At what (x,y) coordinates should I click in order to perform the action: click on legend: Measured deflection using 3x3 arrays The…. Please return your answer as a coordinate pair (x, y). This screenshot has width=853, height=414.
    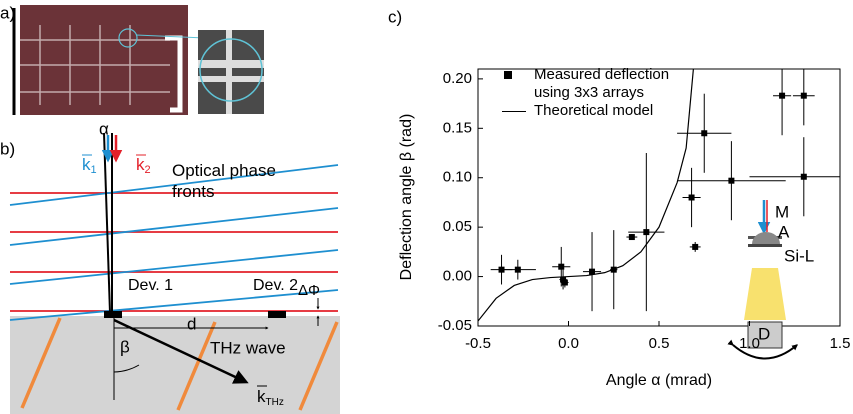
    Looking at the image, I should click on (597, 93).